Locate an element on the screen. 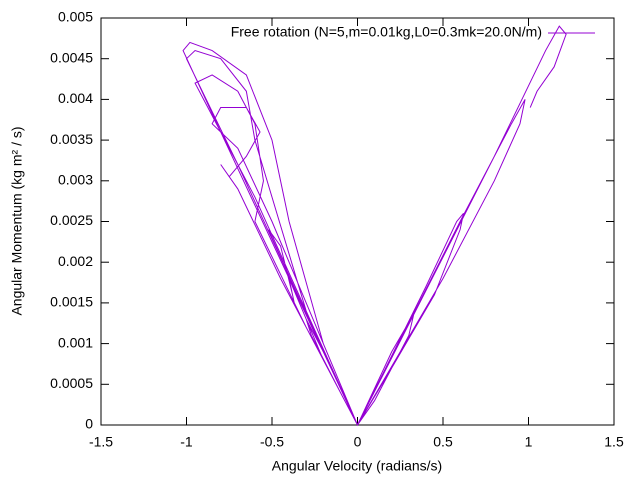 This screenshot has height=480, width=640. y-tick-label: 0.005 is located at coordinates (75, 17).